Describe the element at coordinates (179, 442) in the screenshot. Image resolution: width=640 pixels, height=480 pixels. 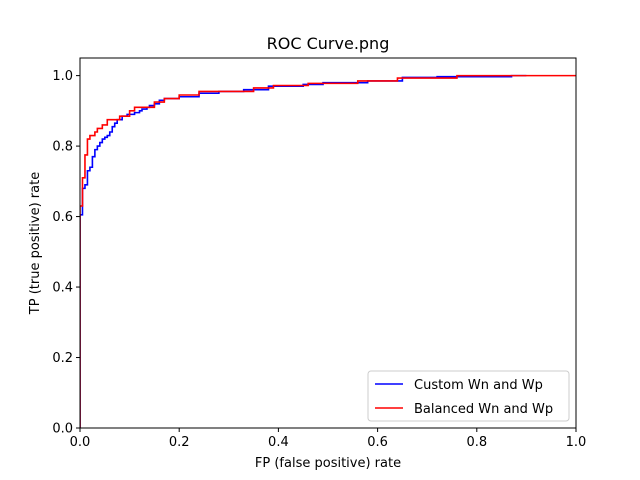
I see `x-tick-label: 0.2` at that location.